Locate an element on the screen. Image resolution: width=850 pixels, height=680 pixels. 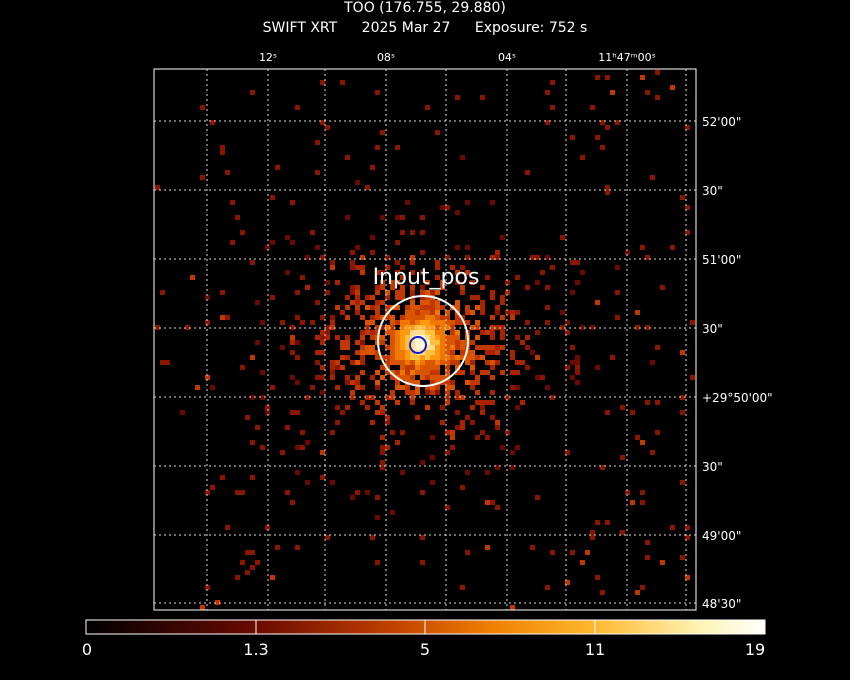
colorbar-label: 1.3 is located at coordinates (256, 649).